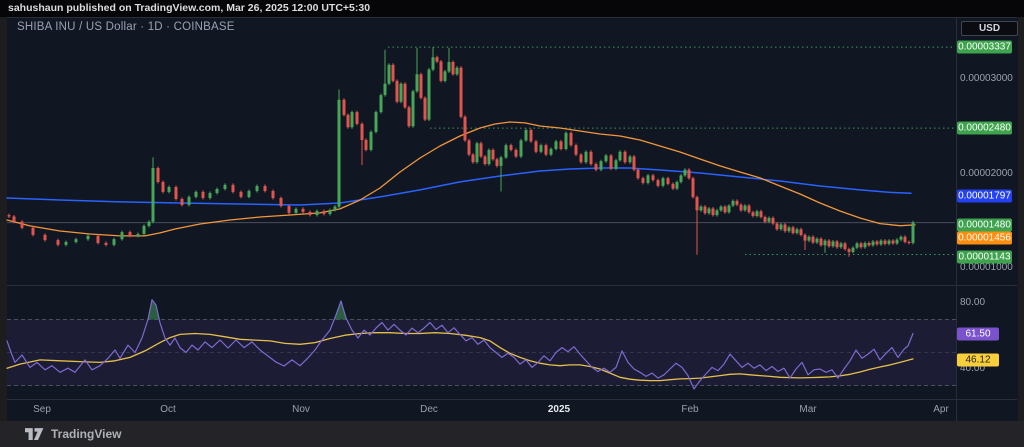 This screenshot has width=1024, height=447. I want to click on ma-blue-line, so click(459, 186).